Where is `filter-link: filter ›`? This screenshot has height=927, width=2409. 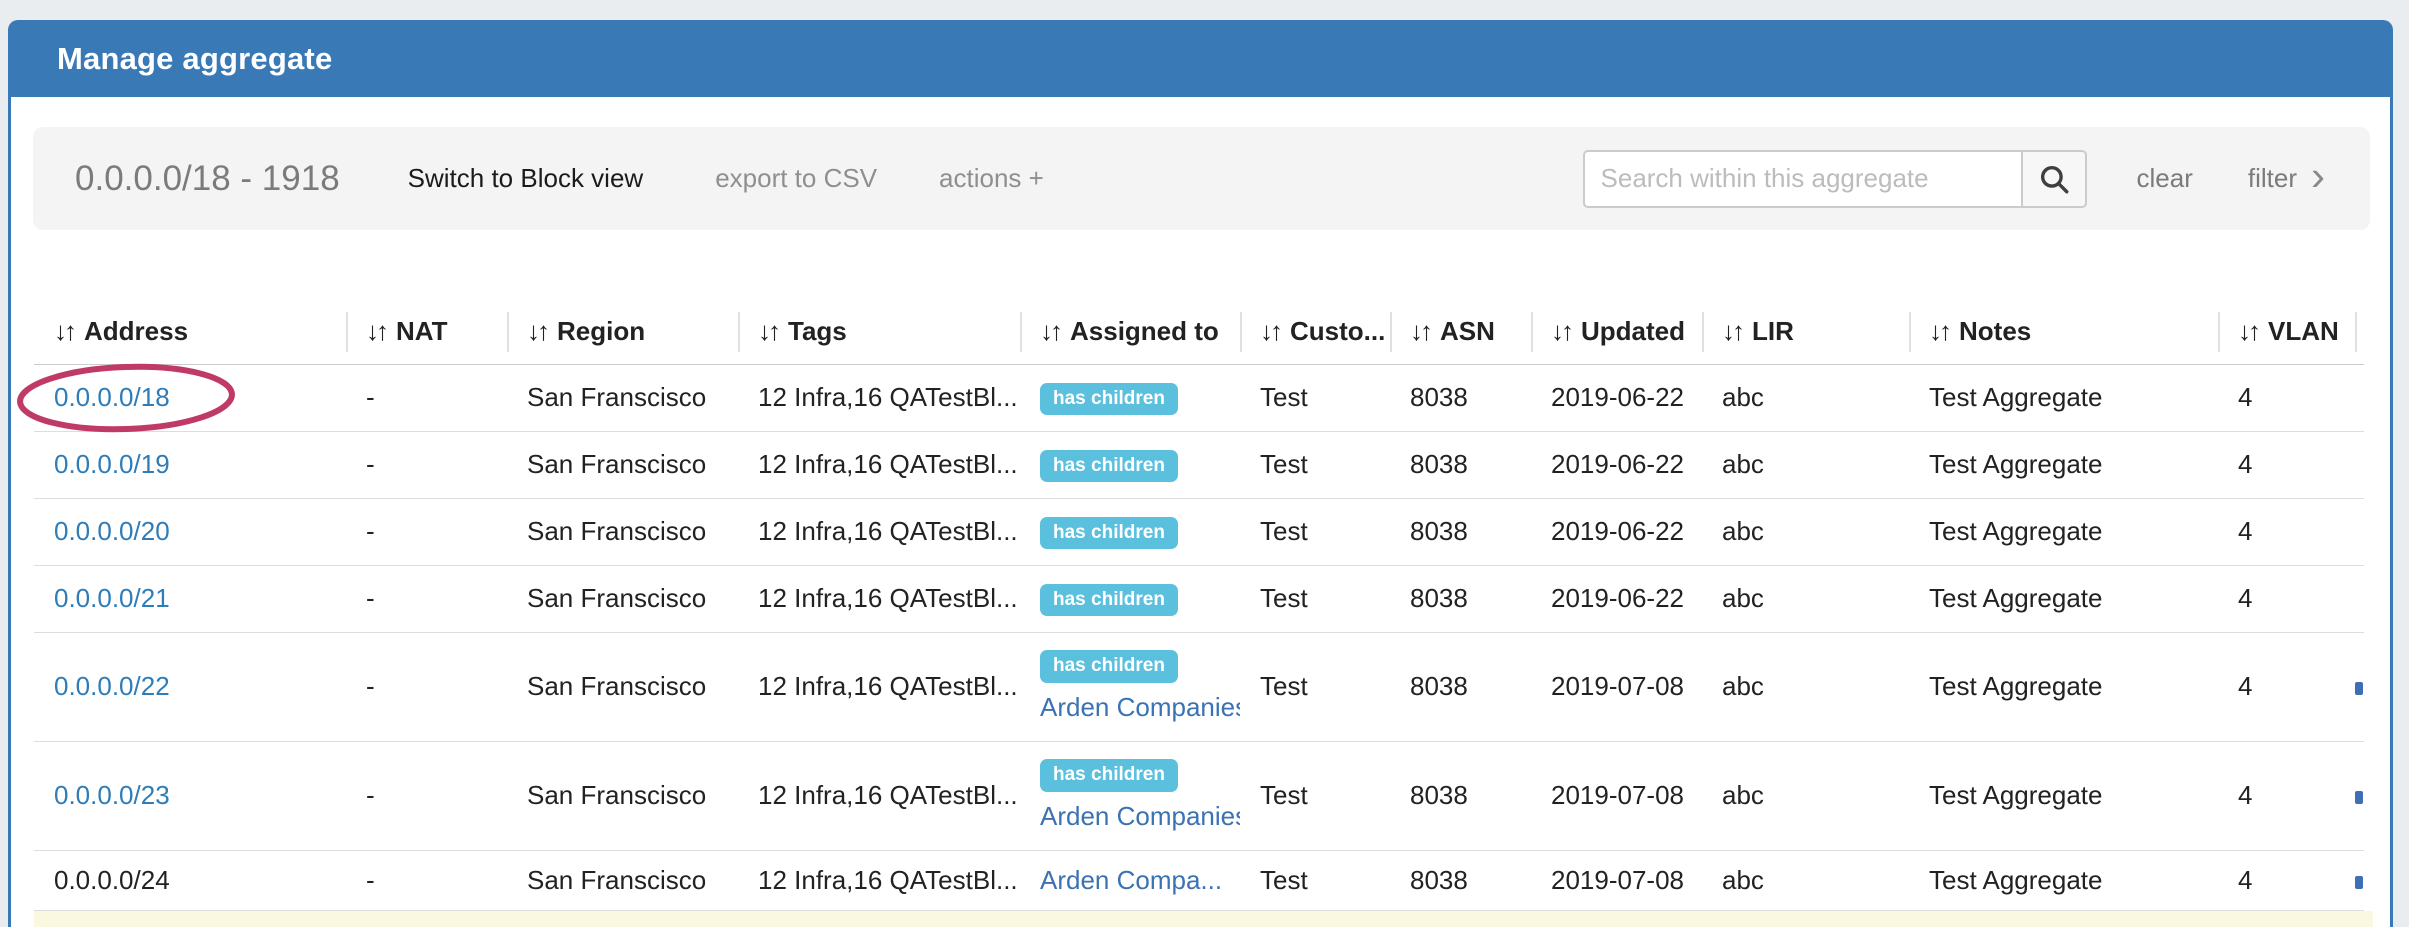
filter-link: filter › is located at coordinates (2286, 175).